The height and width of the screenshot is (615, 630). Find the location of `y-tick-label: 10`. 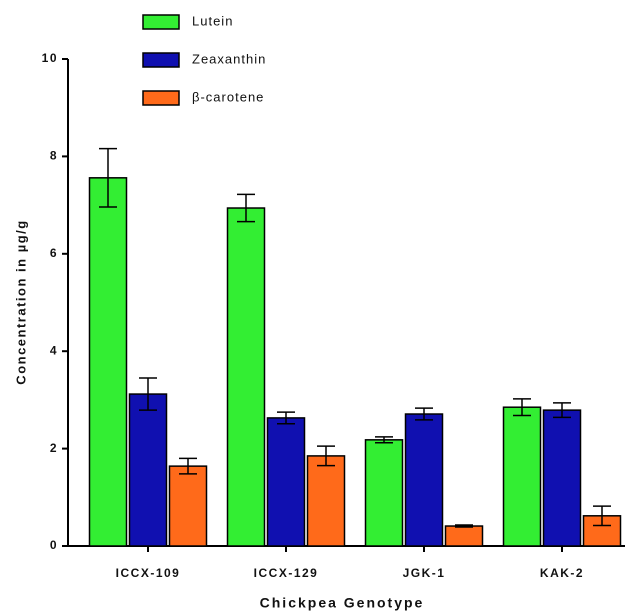

y-tick-label: 10 is located at coordinates (50, 58).